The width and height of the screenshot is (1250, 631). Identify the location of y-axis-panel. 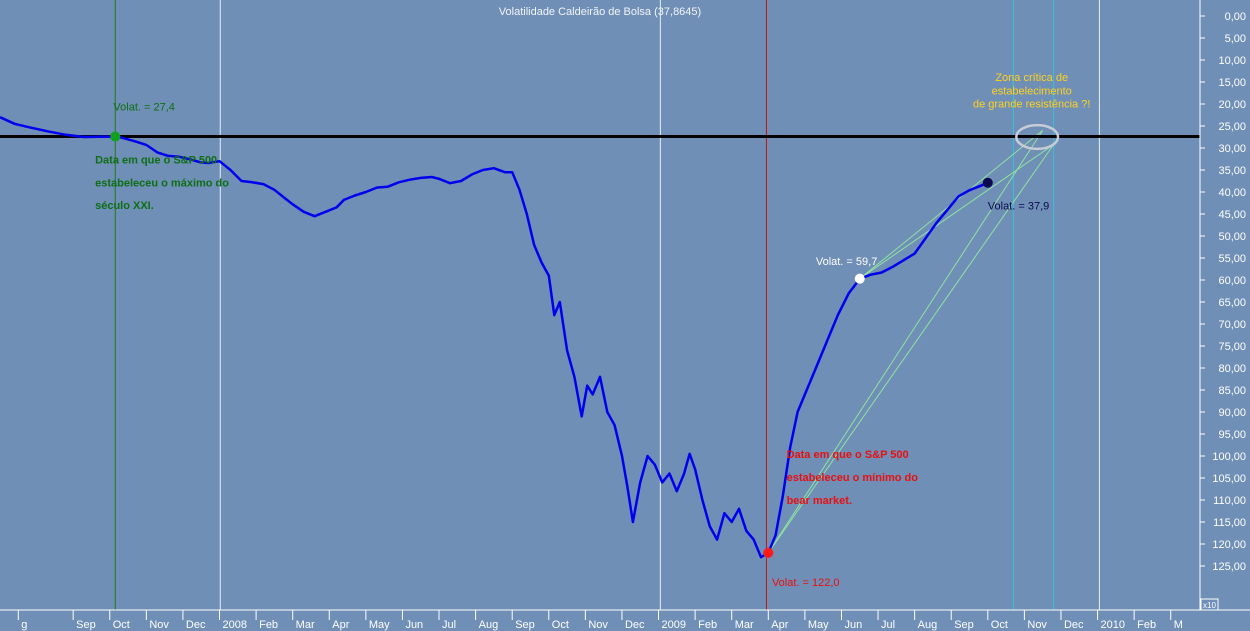
(1225, 315).